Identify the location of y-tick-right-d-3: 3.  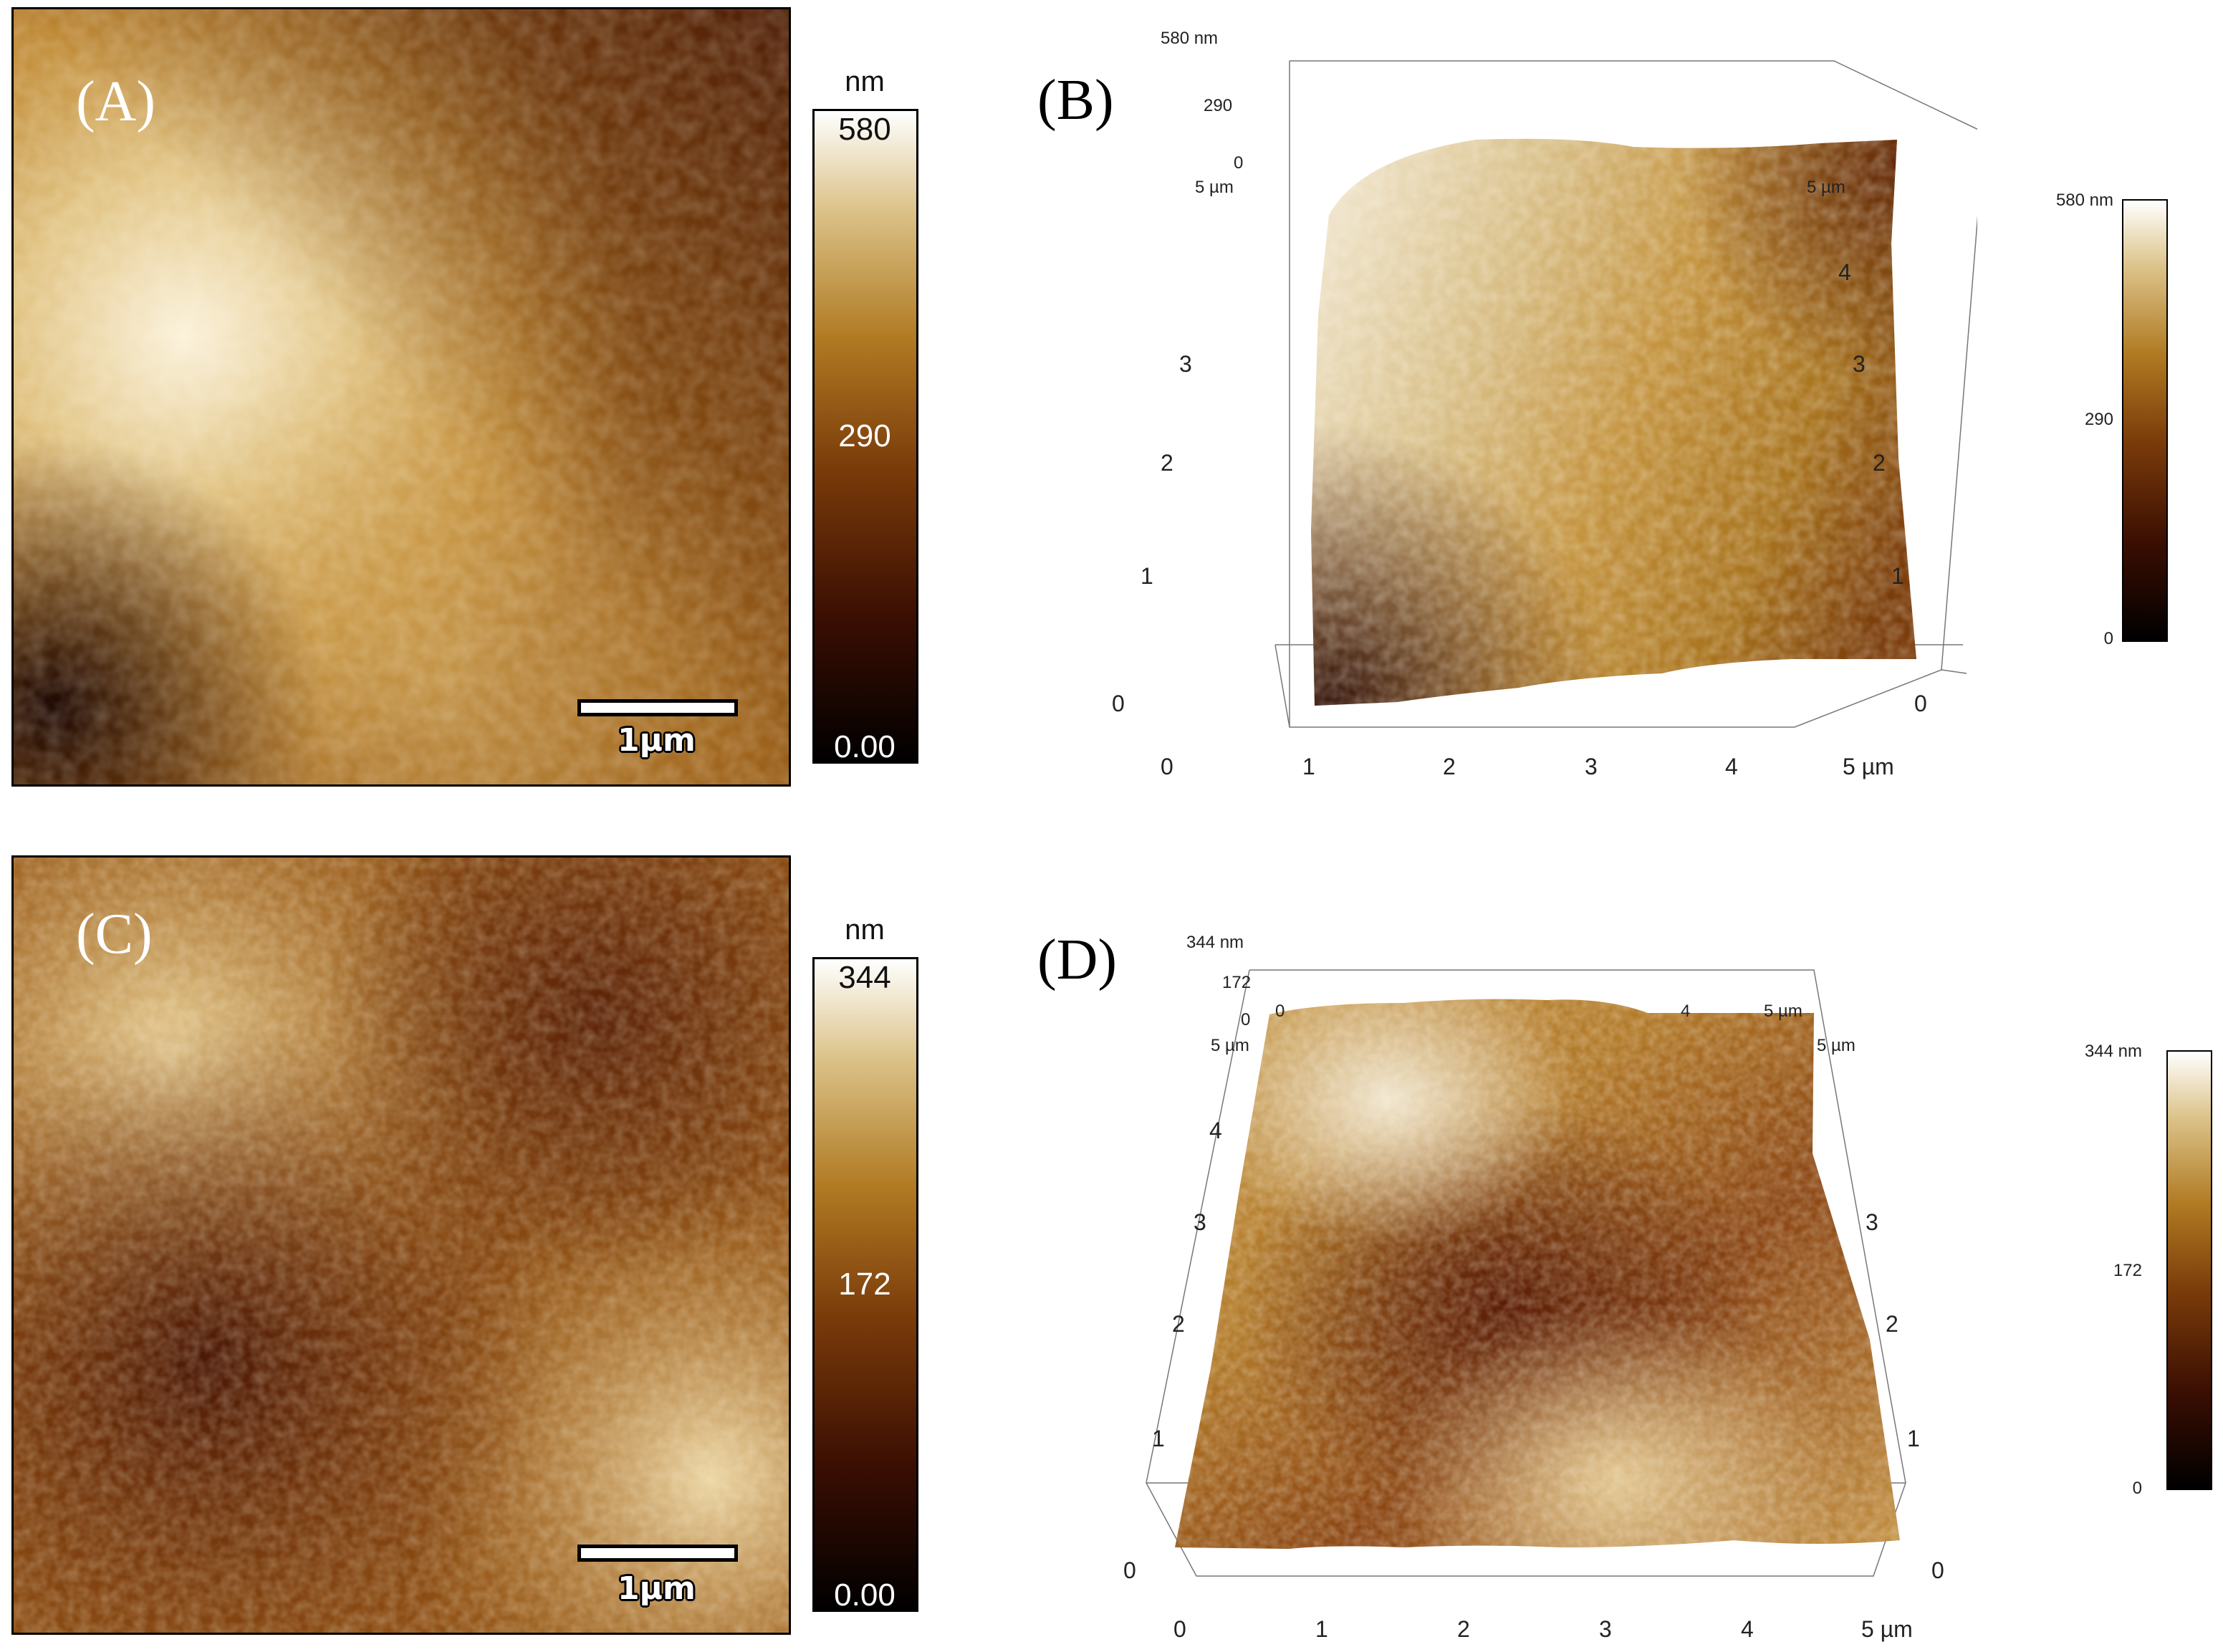
(1872, 1222).